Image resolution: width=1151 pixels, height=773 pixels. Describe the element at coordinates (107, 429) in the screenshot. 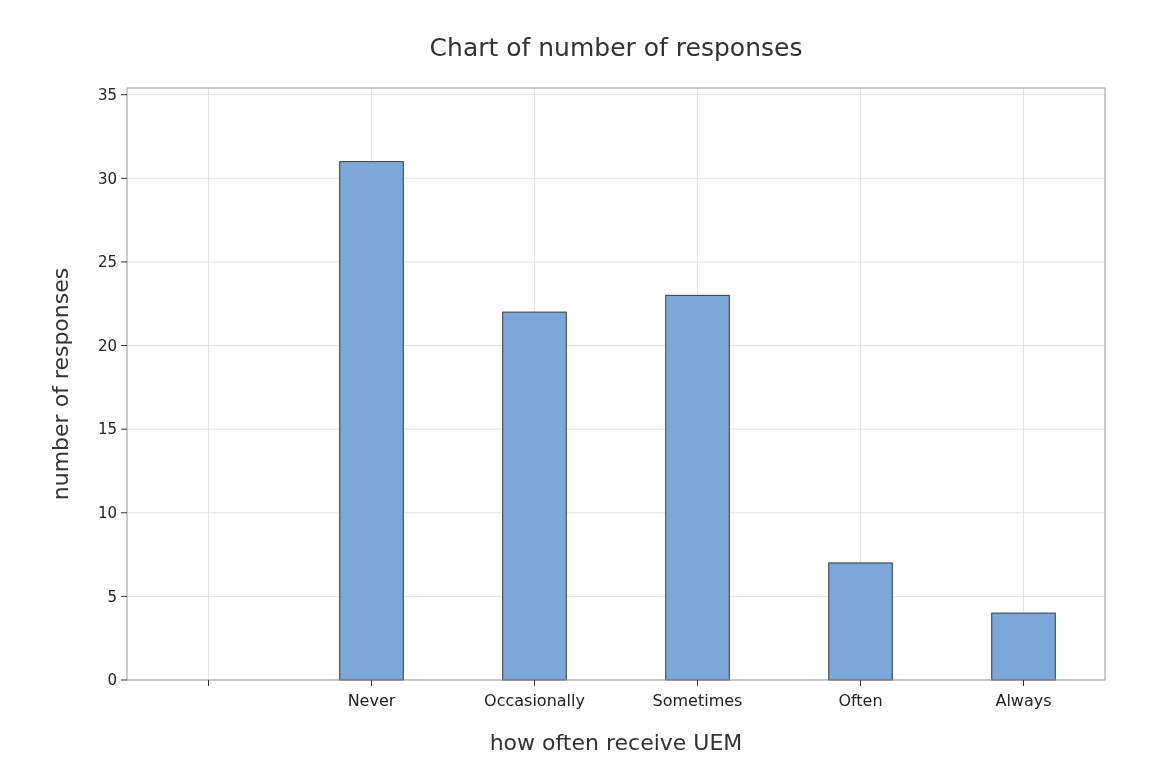

I see `y-tick-label: 15` at that location.